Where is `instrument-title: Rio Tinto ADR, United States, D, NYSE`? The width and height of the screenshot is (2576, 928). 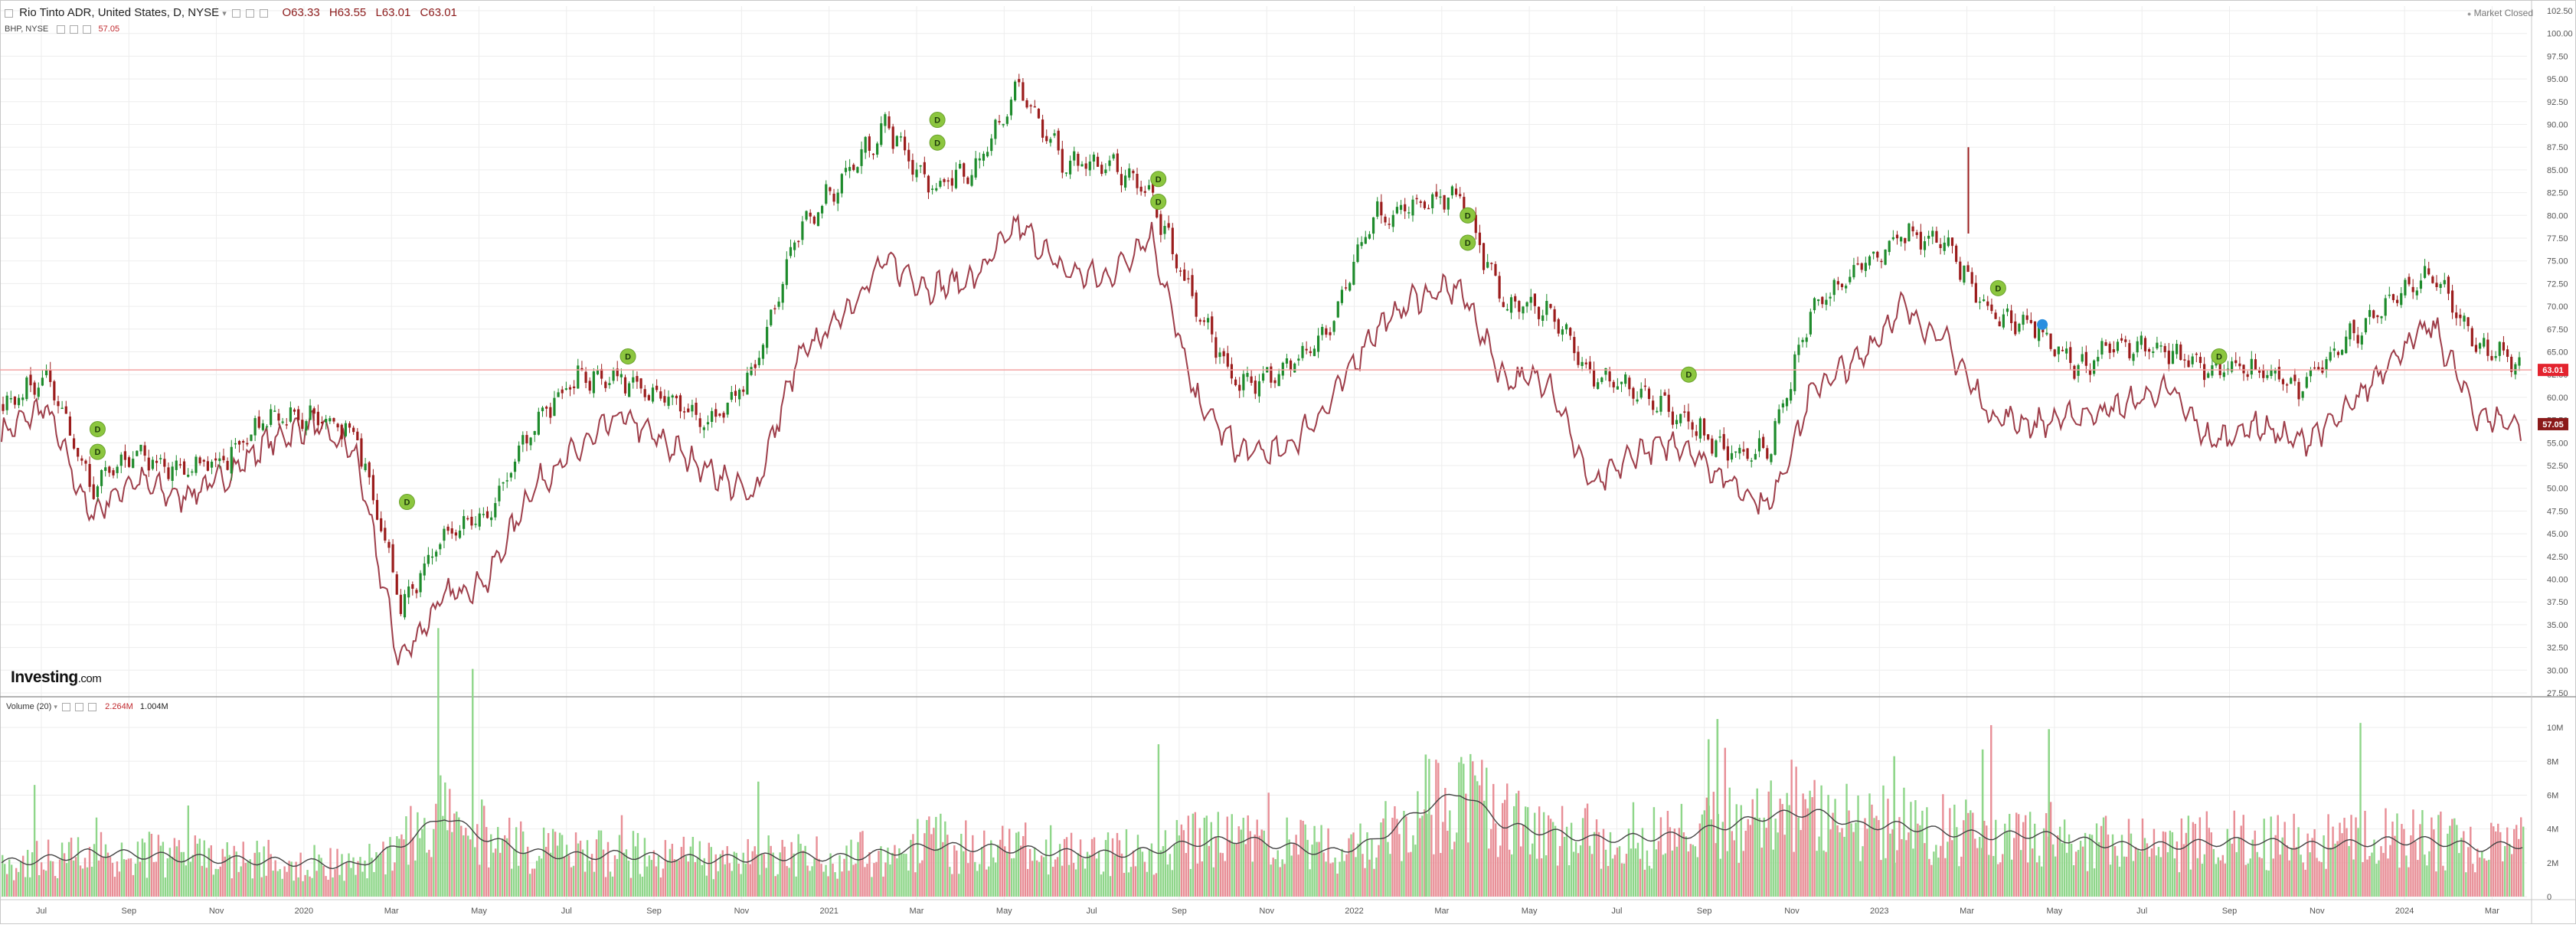 instrument-title: Rio Tinto ADR, United States, D, NYSE is located at coordinates (119, 12).